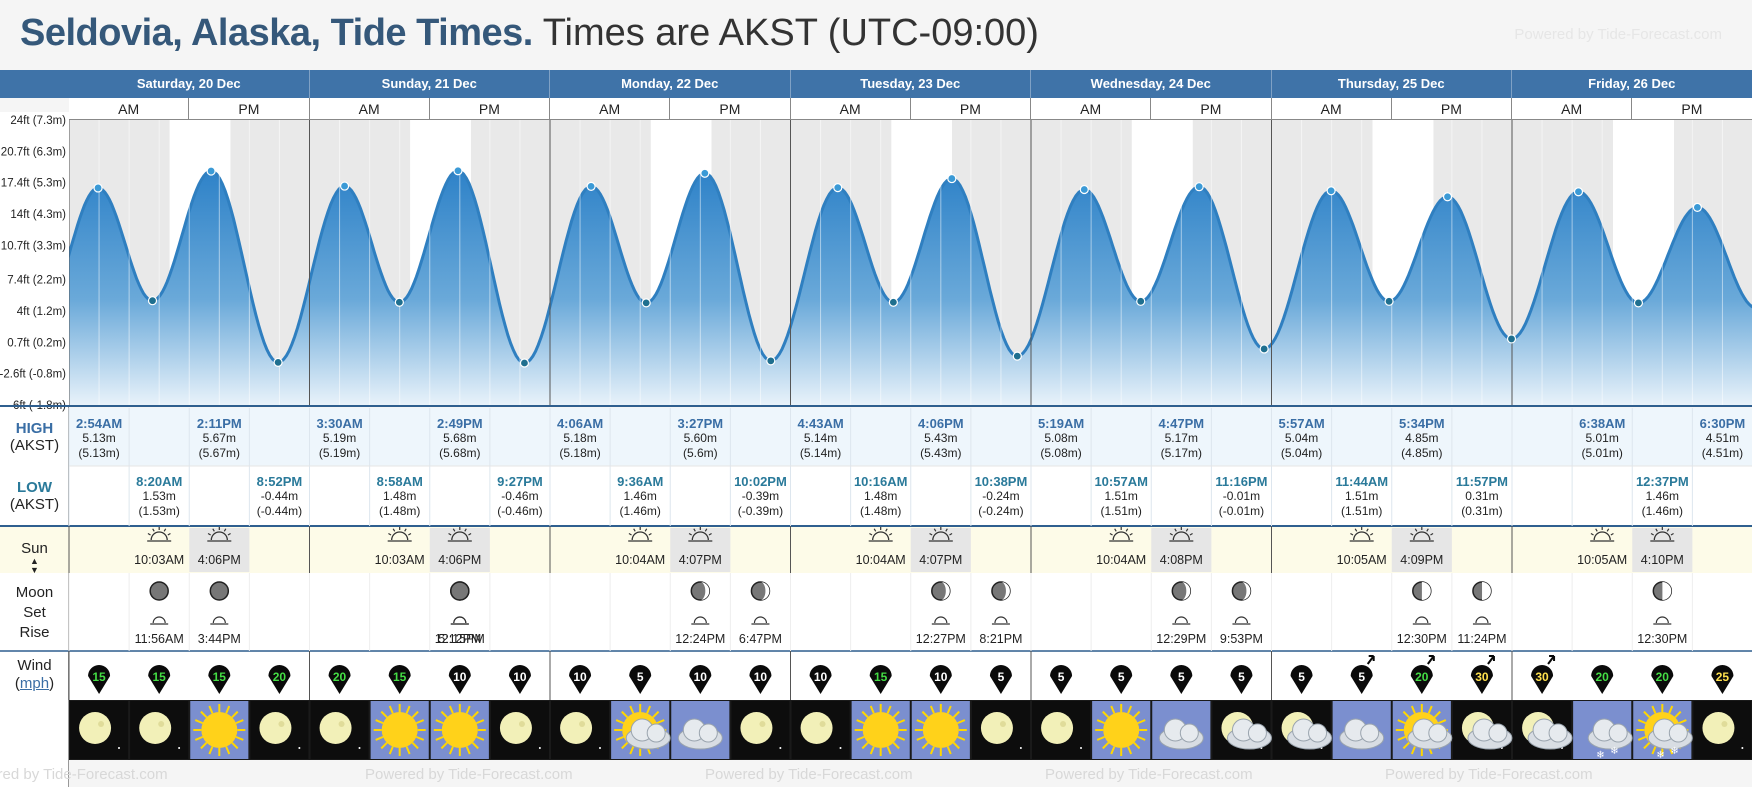 This screenshot has width=1752, height=787. I want to click on moon-event-time: 12:27PM, so click(940, 639).